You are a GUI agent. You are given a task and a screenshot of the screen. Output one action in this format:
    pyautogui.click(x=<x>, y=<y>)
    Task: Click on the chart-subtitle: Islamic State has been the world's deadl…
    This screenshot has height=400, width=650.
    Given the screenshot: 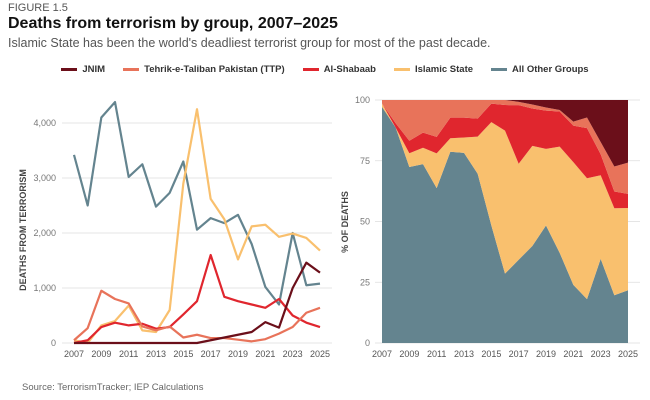 What is the action you would take?
    pyautogui.click(x=249, y=43)
    